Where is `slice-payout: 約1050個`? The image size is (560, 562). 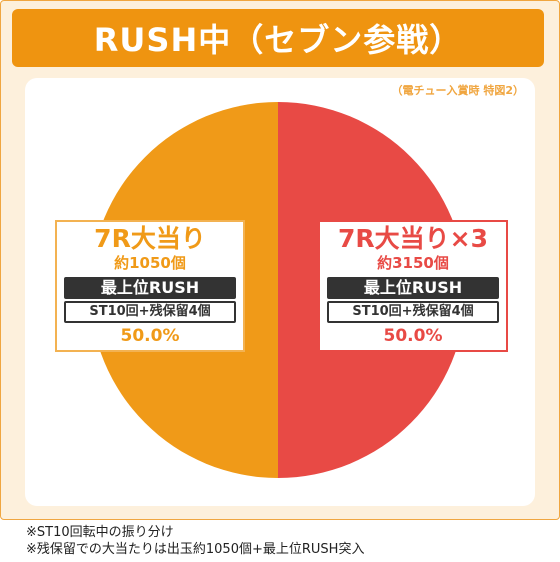 slice-payout: 約1050個 is located at coordinates (150, 263).